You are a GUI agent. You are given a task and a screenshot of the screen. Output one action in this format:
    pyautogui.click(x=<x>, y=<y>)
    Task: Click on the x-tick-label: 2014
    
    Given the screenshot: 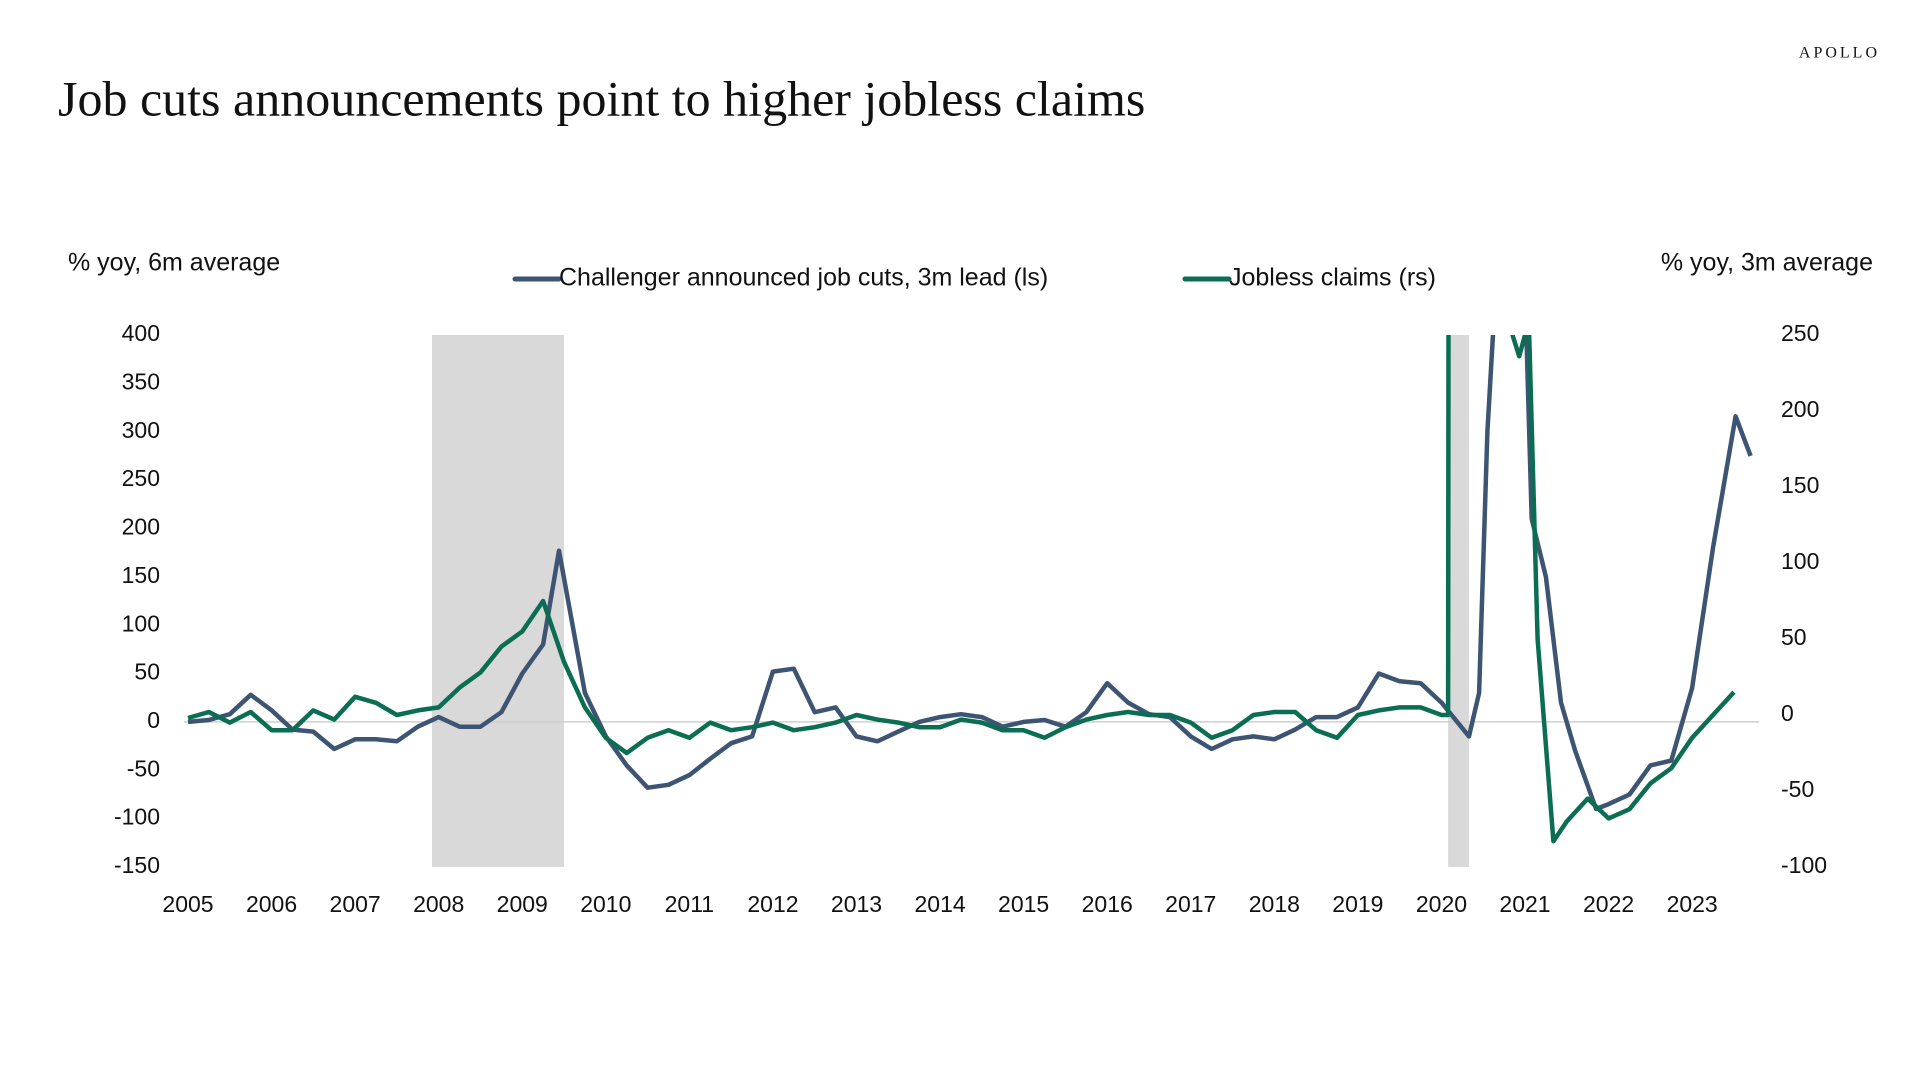 What is the action you would take?
    pyautogui.click(x=939, y=904)
    